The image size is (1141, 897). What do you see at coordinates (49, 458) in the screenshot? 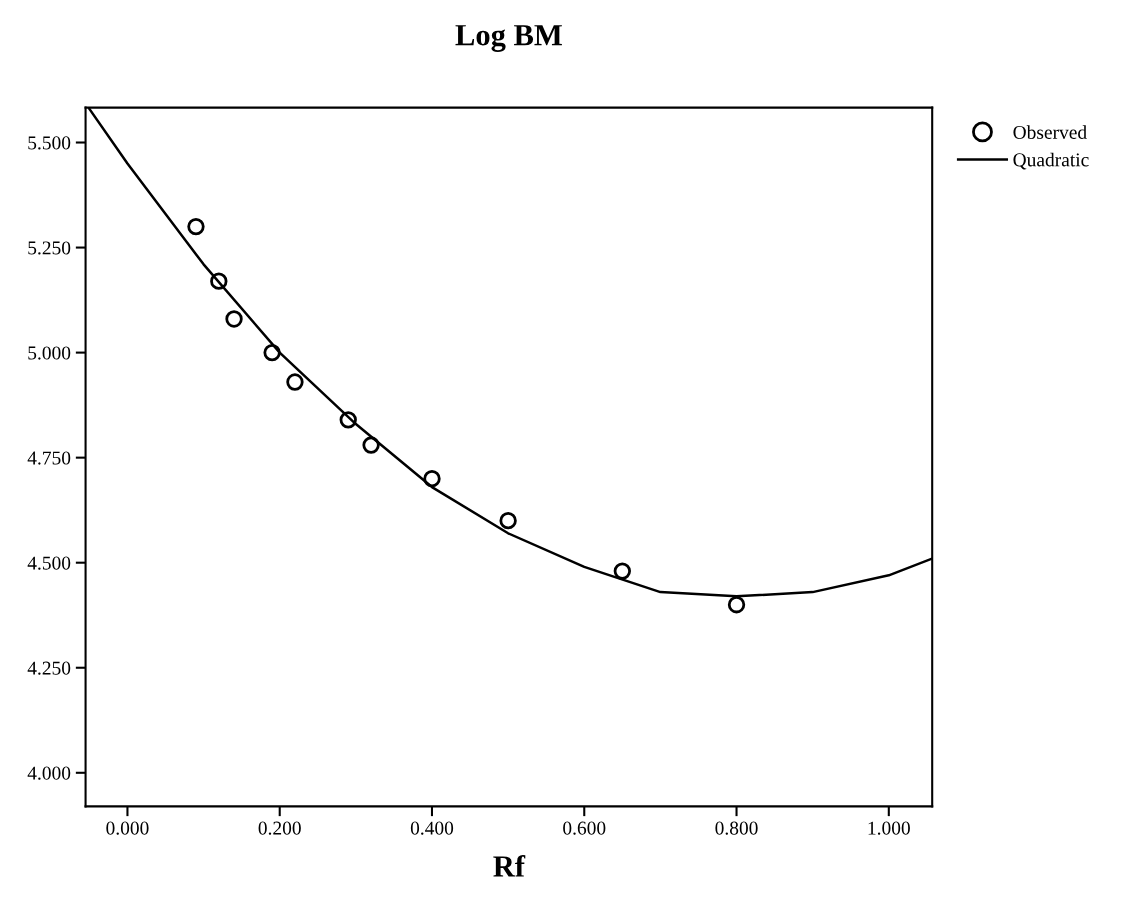
I see `y-tick-label: 4.750` at bounding box center [49, 458].